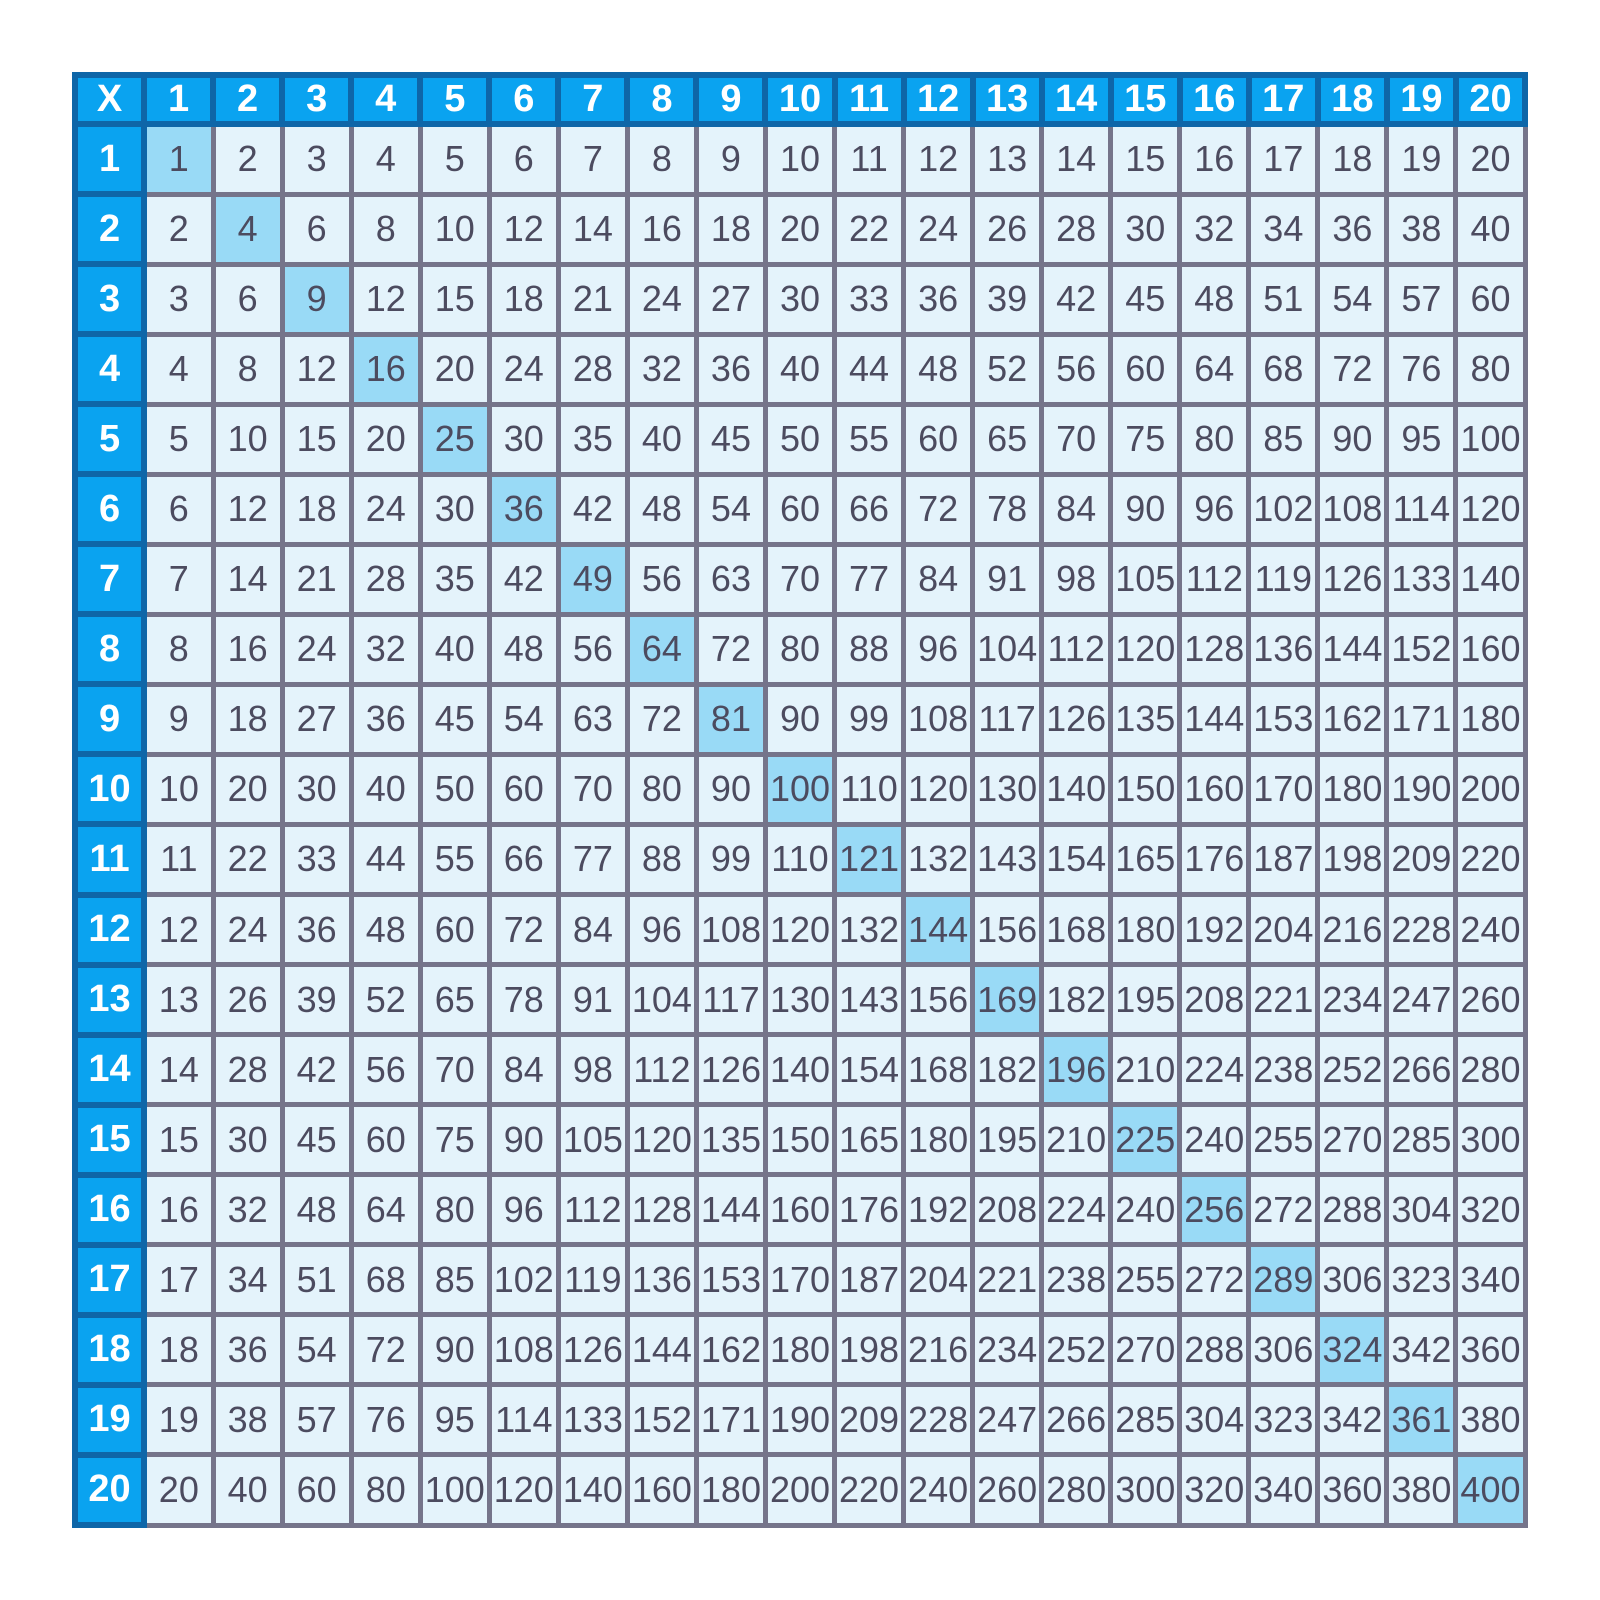 Image resolution: width=1600 pixels, height=1600 pixels. What do you see at coordinates (592, 1420) in the screenshot?
I see `product-cell: 133` at bounding box center [592, 1420].